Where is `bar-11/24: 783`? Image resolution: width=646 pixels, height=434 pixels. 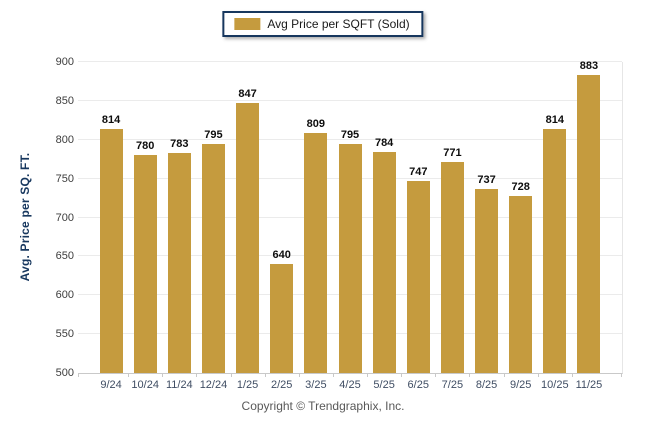 bar-11/24: 783 is located at coordinates (179, 255).